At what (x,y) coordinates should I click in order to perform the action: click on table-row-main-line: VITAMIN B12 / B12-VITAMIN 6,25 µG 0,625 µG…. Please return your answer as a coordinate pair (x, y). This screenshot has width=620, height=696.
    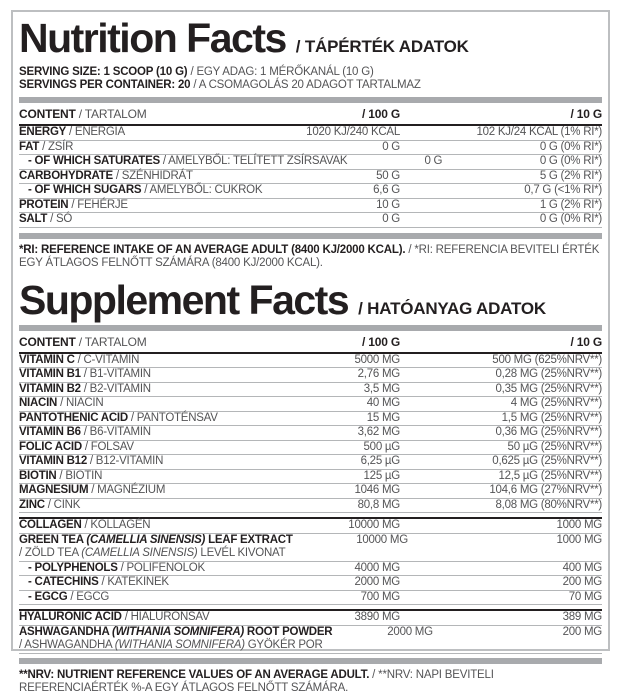
    Looking at the image, I should click on (310, 462).